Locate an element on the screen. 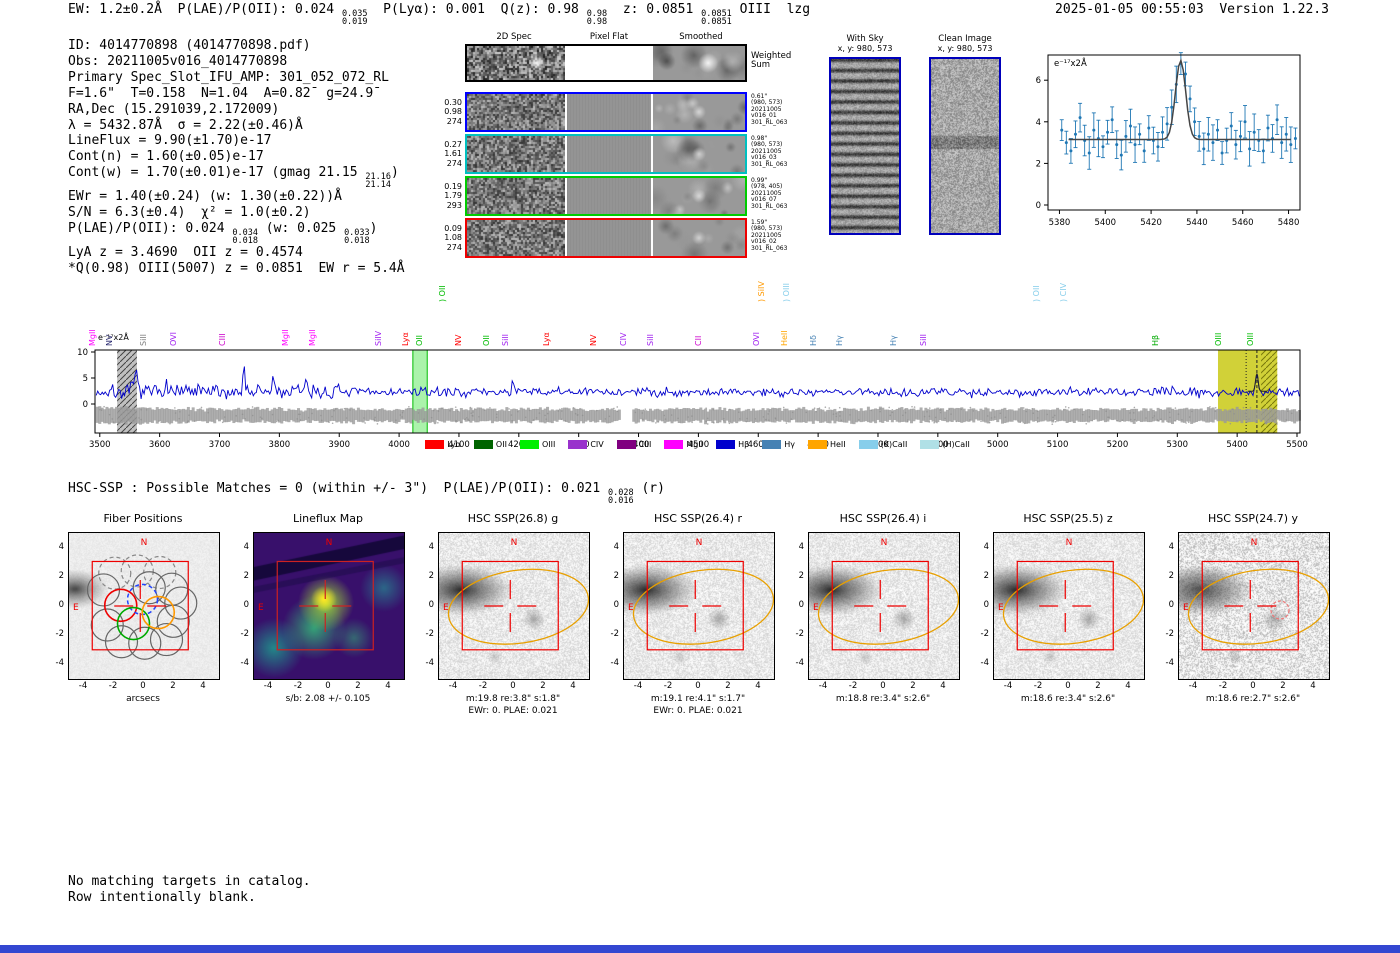  clean-image-canvas is located at coordinates (965, 146).